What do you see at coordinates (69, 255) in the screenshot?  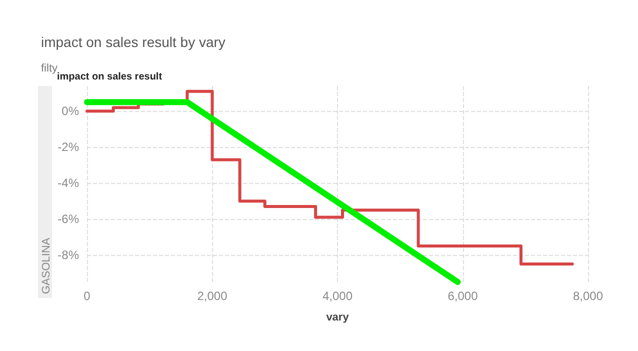 I see `y-tick-label: -8%` at bounding box center [69, 255].